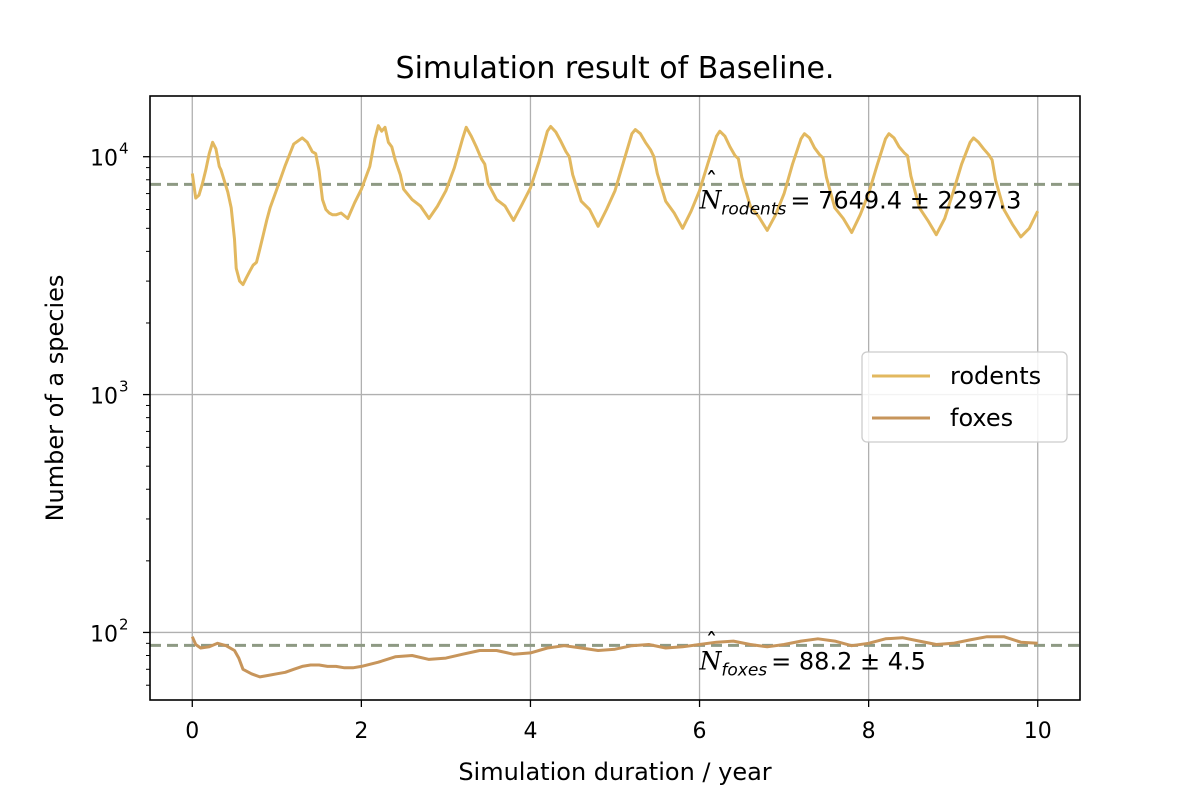 Image resolution: width=1200 pixels, height=800 pixels. What do you see at coordinates (981, 418) in the screenshot?
I see `legend-label-foxes: foxes` at bounding box center [981, 418].